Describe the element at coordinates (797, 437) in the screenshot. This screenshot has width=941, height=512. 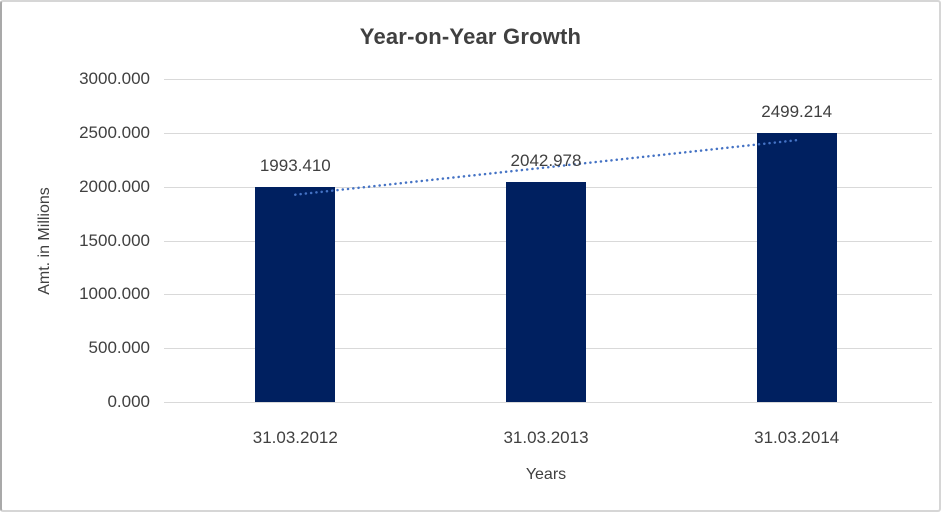
I see `x-tick-label: 31.03.2014` at that location.